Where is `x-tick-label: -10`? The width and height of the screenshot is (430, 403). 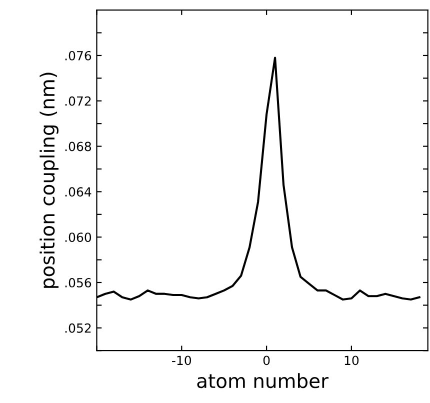
x-tick-label: -10 is located at coordinates (182, 361).